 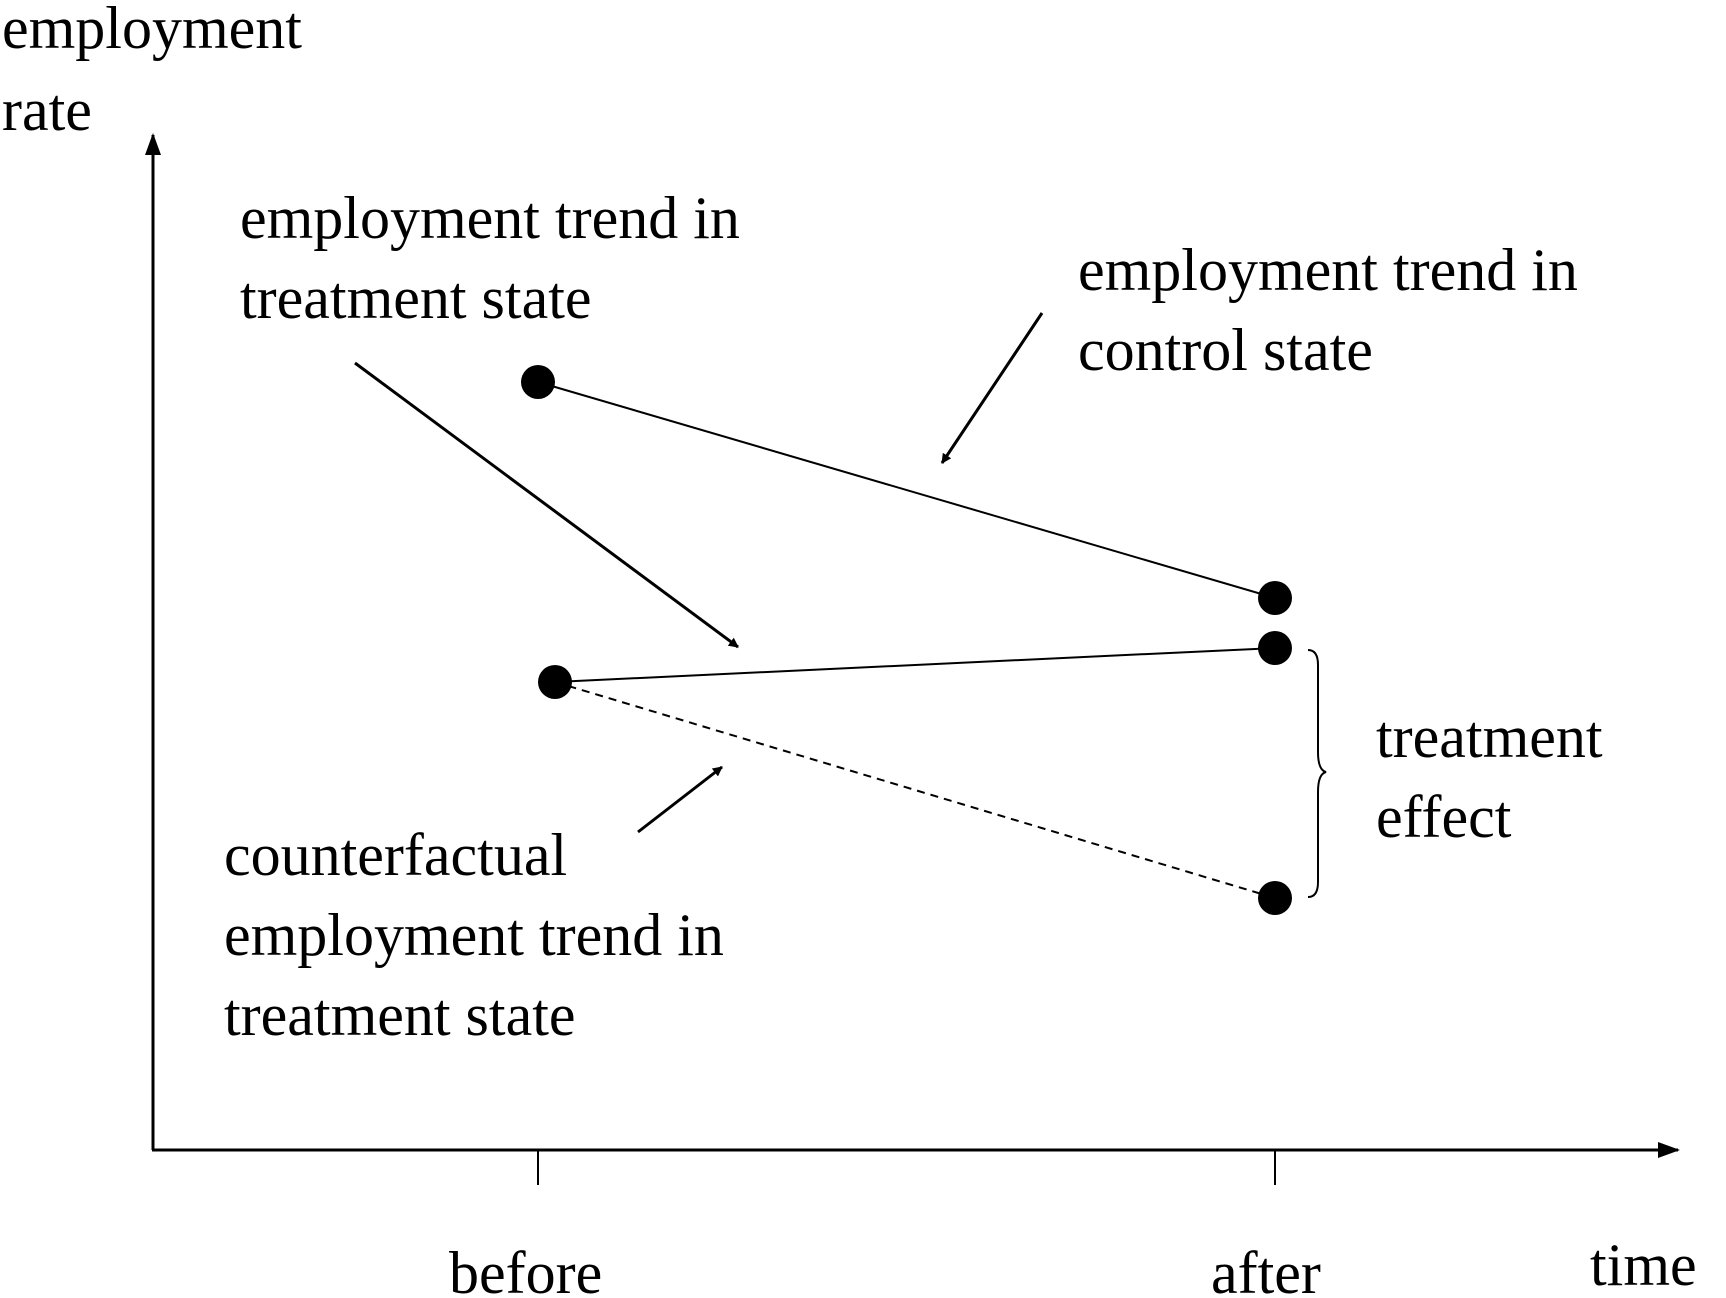 I want to click on treatment-effect-label-line: treatment, so click(x=1489, y=737).